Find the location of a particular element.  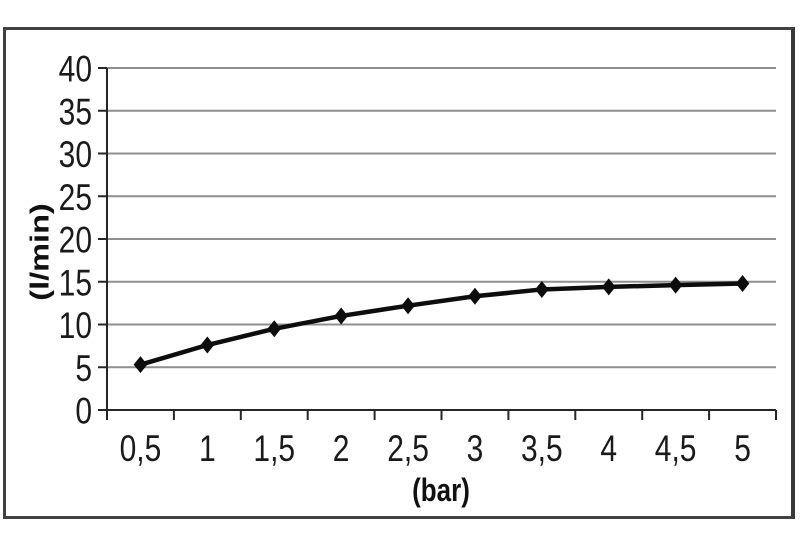

x-tick-label: 2 is located at coordinates (341, 449).